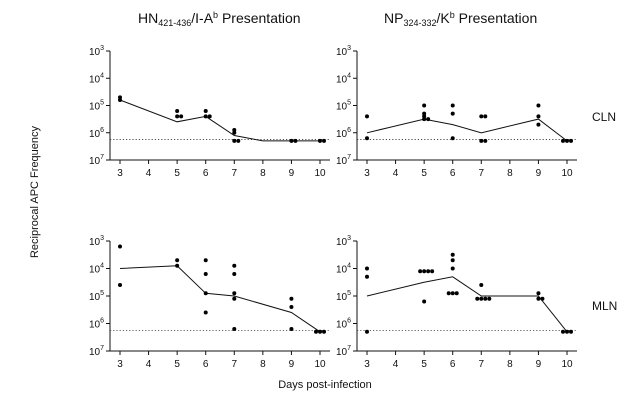  What do you see at coordinates (219, 19) in the screenshot?
I see `col-title-hn: HN421-436/I-Ab Presentation` at bounding box center [219, 19].